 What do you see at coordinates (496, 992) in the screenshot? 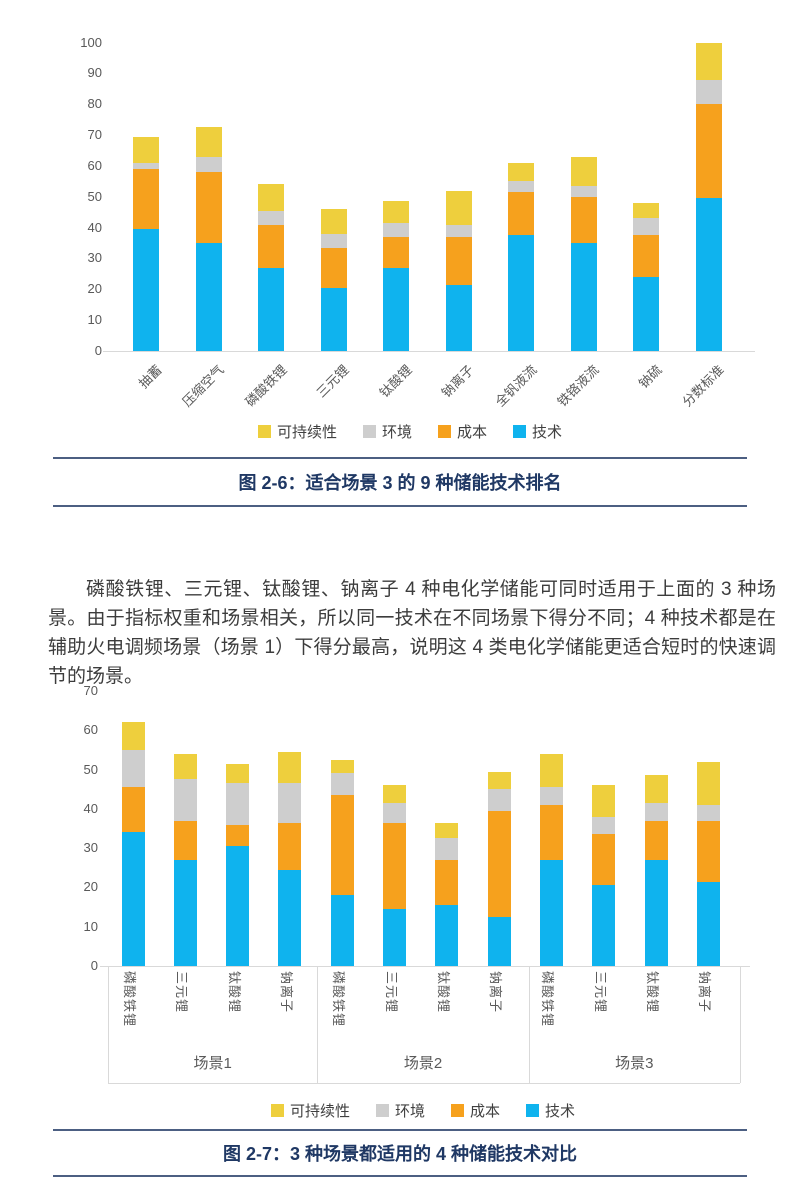
I see `chart2-x-label-8-钠离子: 钠离子` at bounding box center [496, 992].